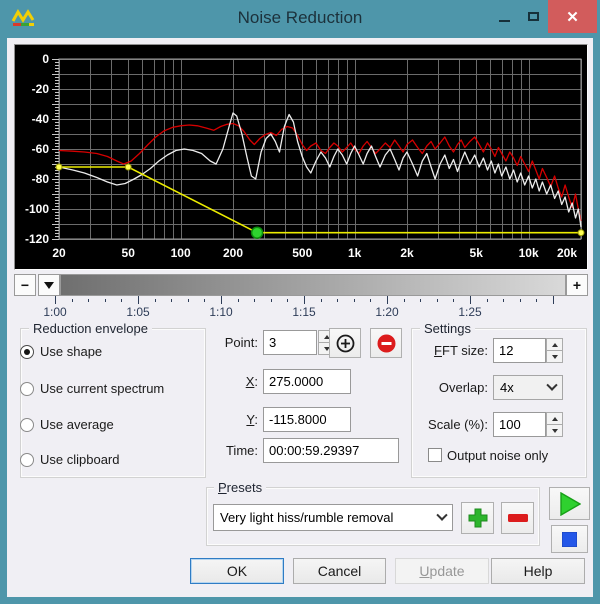 Image resolution: width=600 pixels, height=604 pixels. I want to click on ruler-time-label: 1:15, so click(304, 312).